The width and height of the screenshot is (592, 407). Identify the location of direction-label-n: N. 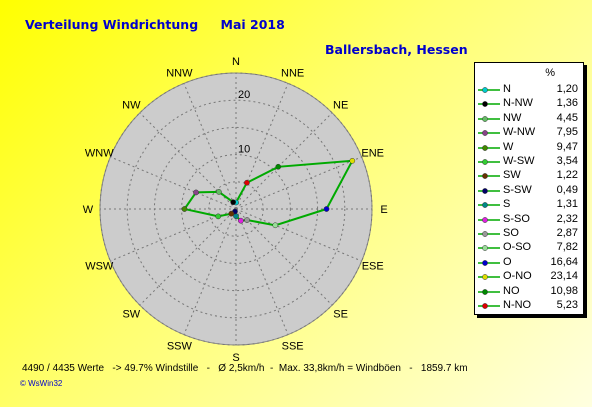
(236, 62).